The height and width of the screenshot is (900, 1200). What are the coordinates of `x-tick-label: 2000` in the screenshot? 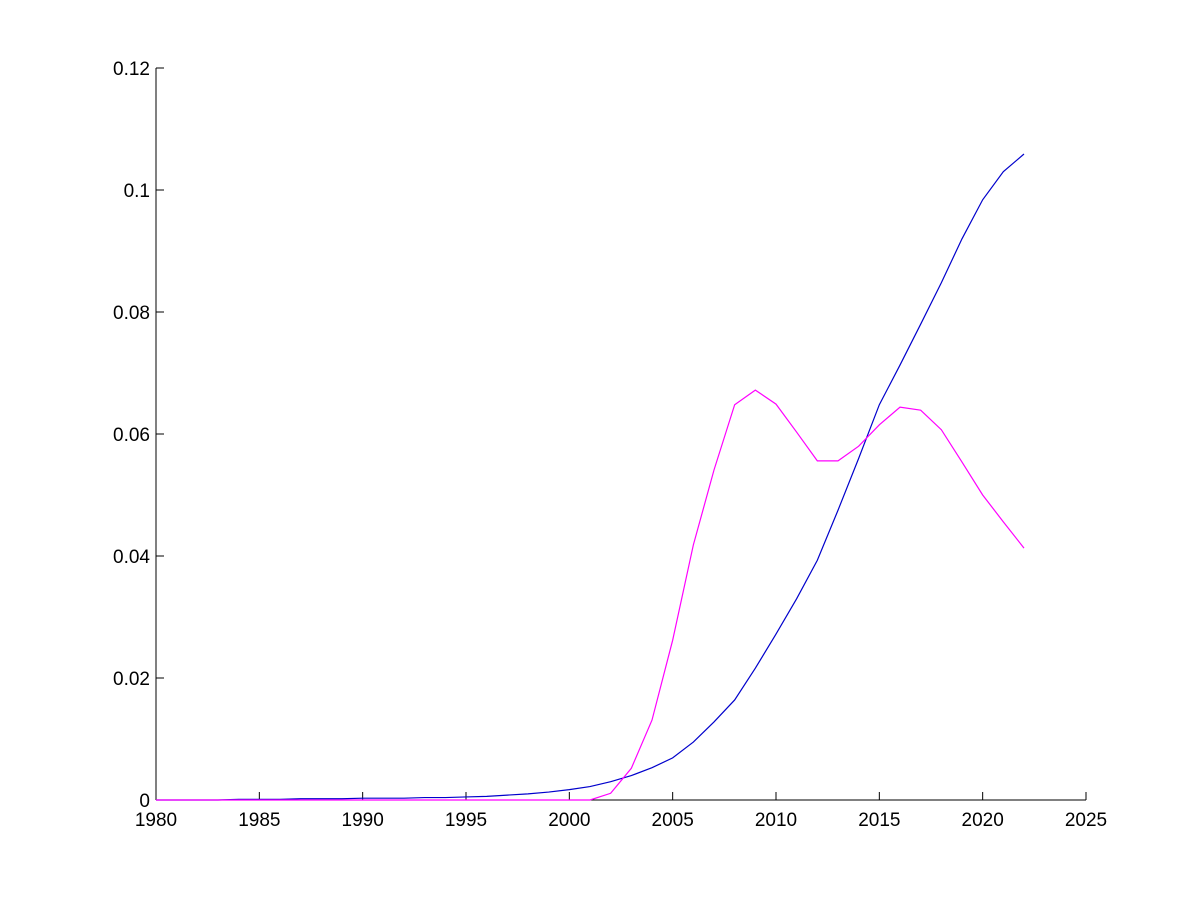 It's located at (569, 820).